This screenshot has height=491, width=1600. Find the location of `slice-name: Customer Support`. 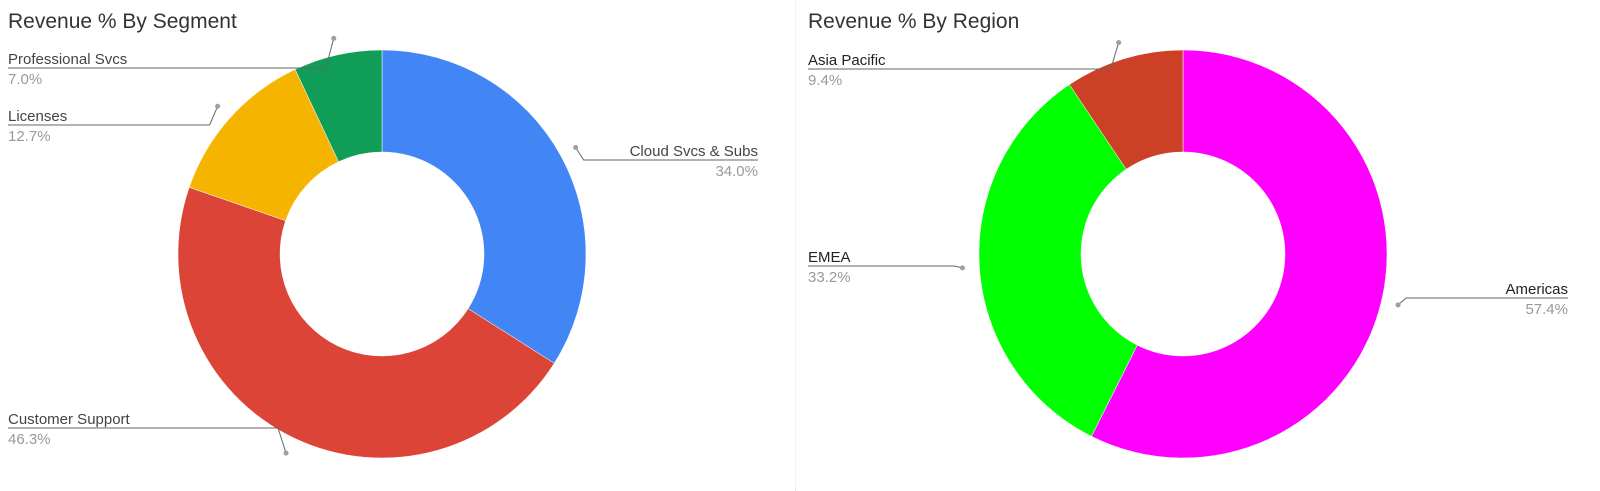

slice-name: Customer Support is located at coordinates (69, 419).